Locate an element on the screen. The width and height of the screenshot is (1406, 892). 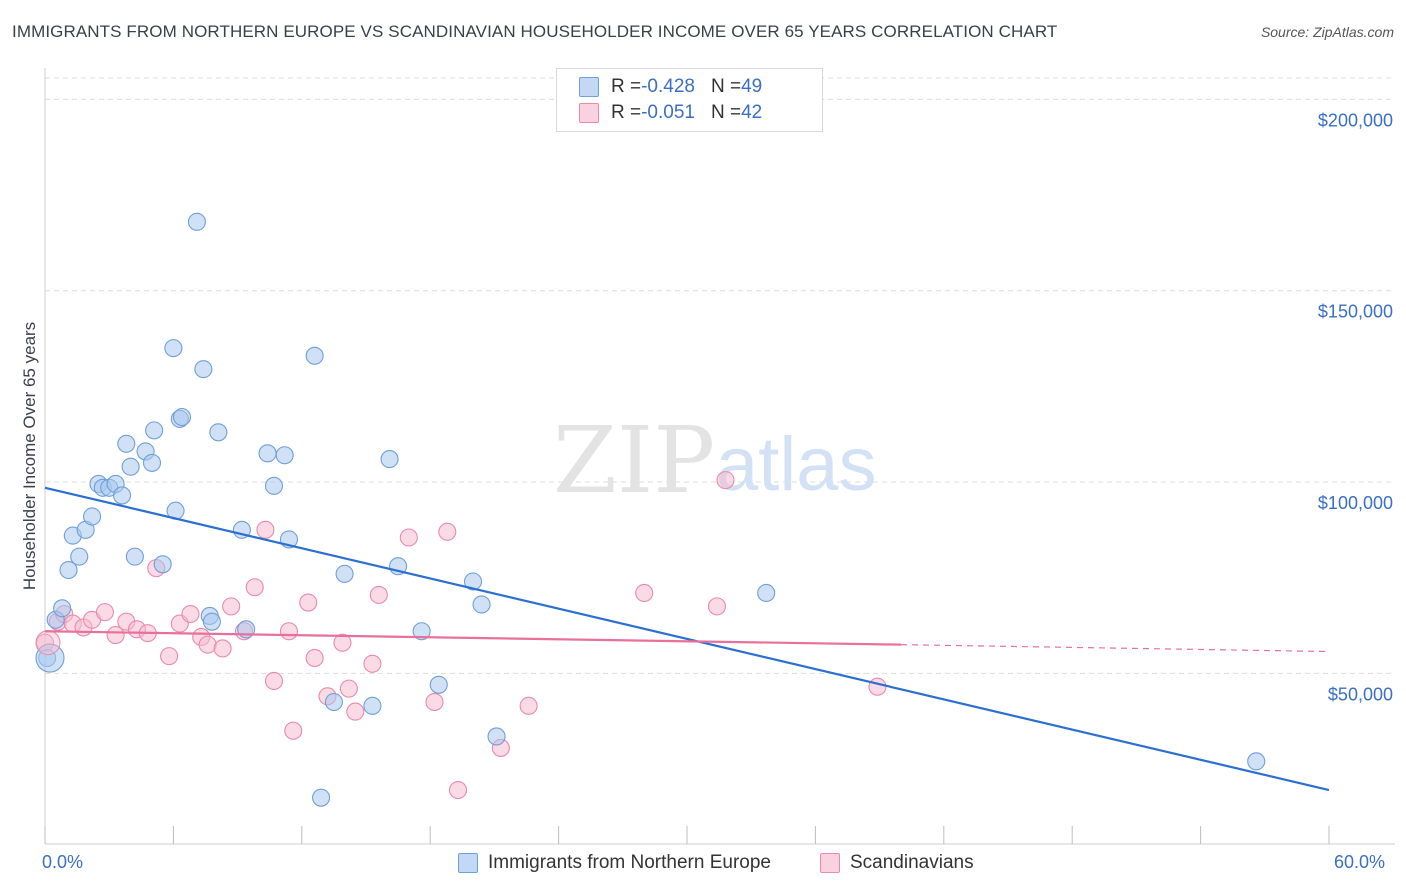
legend-item-scandinavians: Scandinavians is located at coordinates (897, 863).